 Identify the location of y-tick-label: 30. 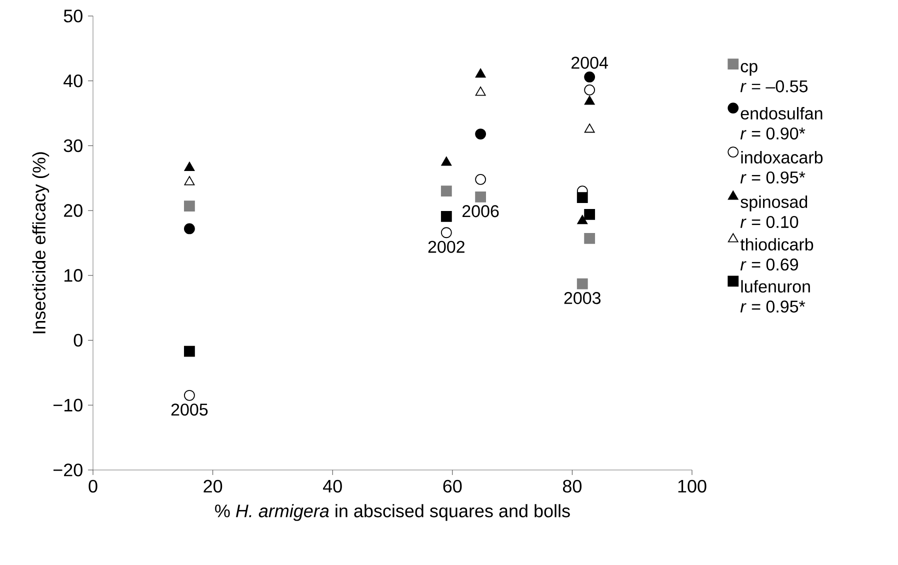
(73, 145).